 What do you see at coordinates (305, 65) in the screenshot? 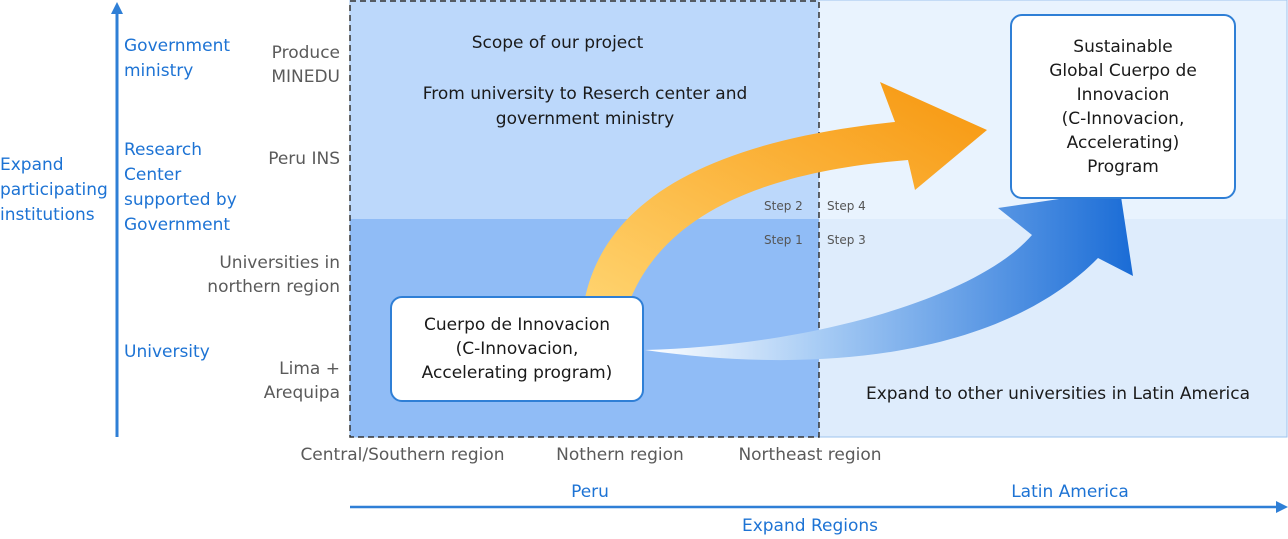
I see `row-label-gov: Produce MINEDU` at bounding box center [305, 65].